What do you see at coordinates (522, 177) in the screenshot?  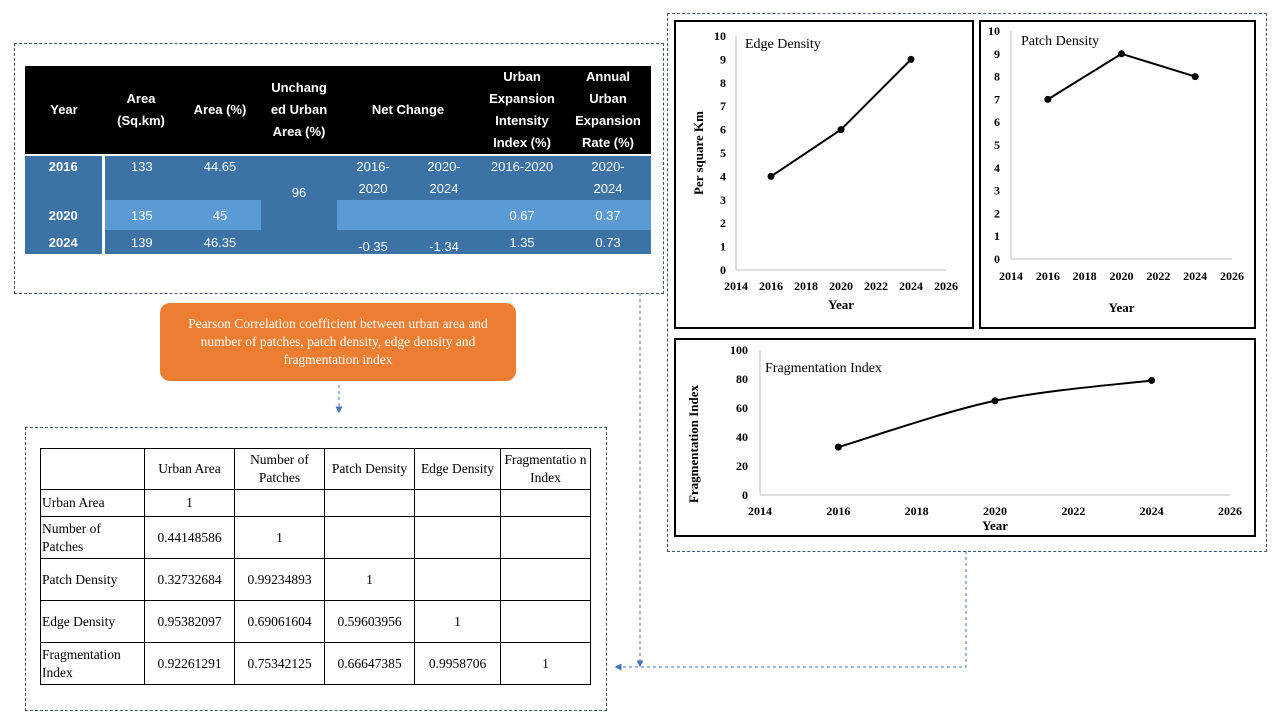 I see `intensity-period: 2016-2020` at bounding box center [522, 177].